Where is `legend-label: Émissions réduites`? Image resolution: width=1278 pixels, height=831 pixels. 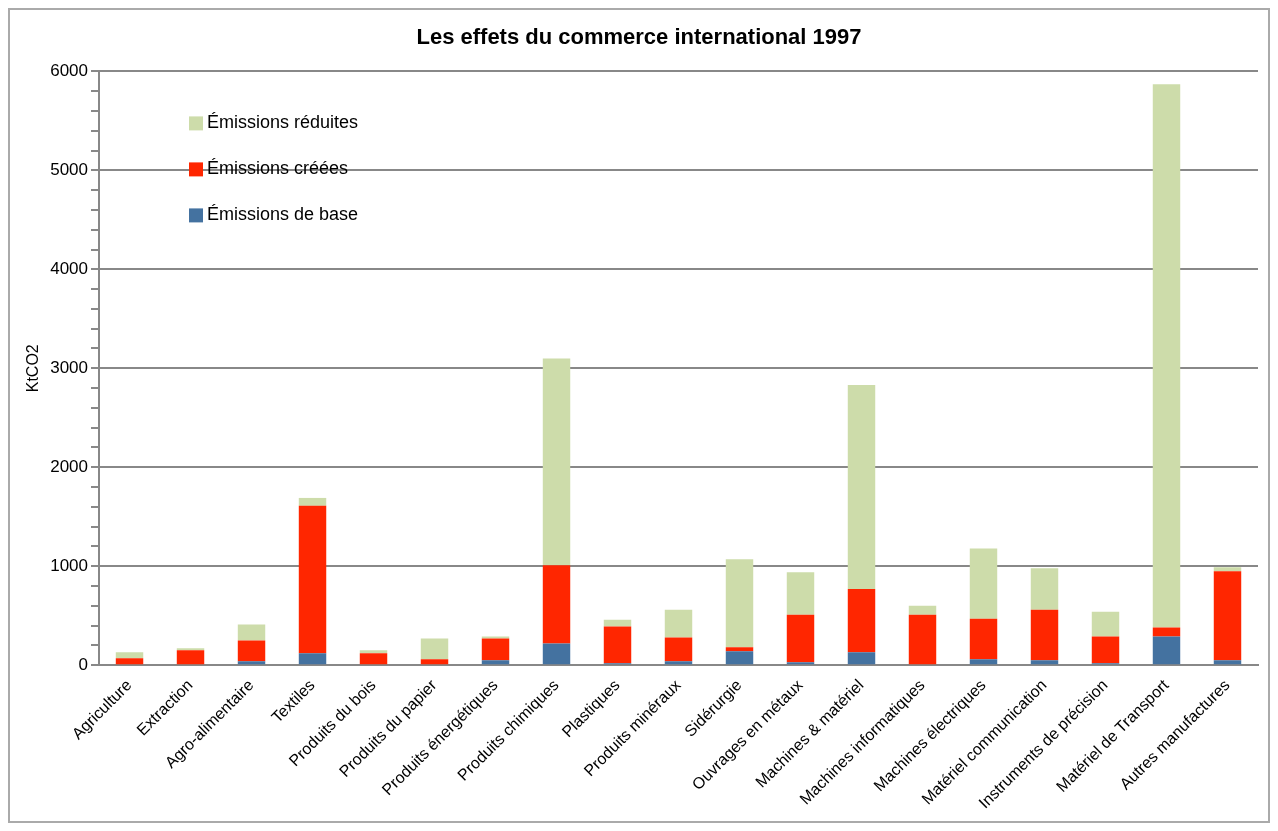 legend-label: Émissions réduites is located at coordinates (283, 122).